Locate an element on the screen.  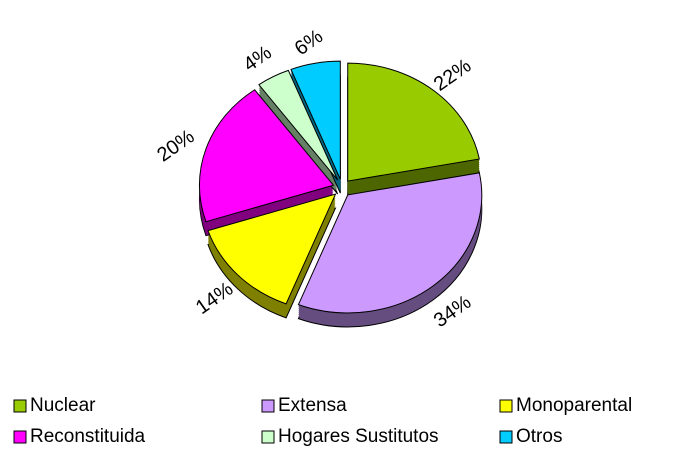
legend-label: Extensa is located at coordinates (312, 405).